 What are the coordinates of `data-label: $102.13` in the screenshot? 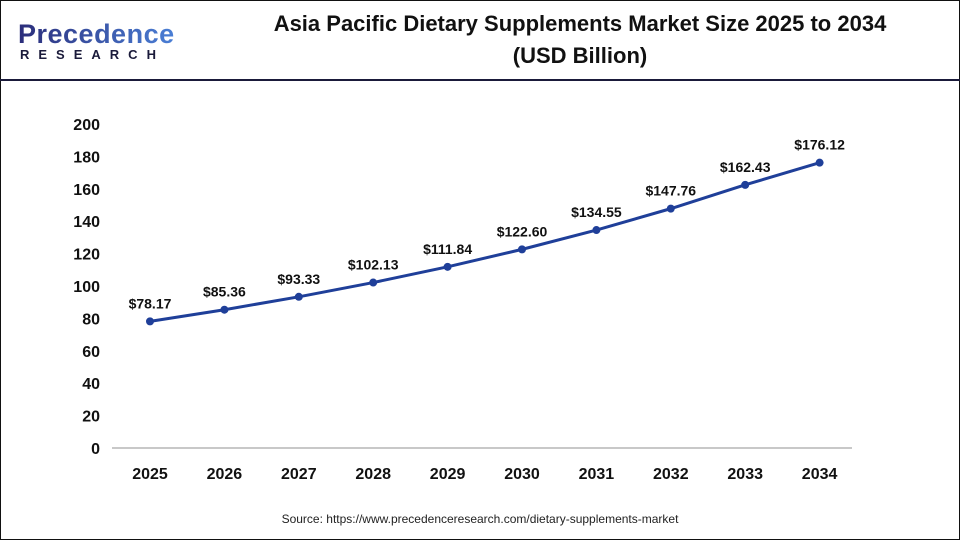 It's located at (373, 265).